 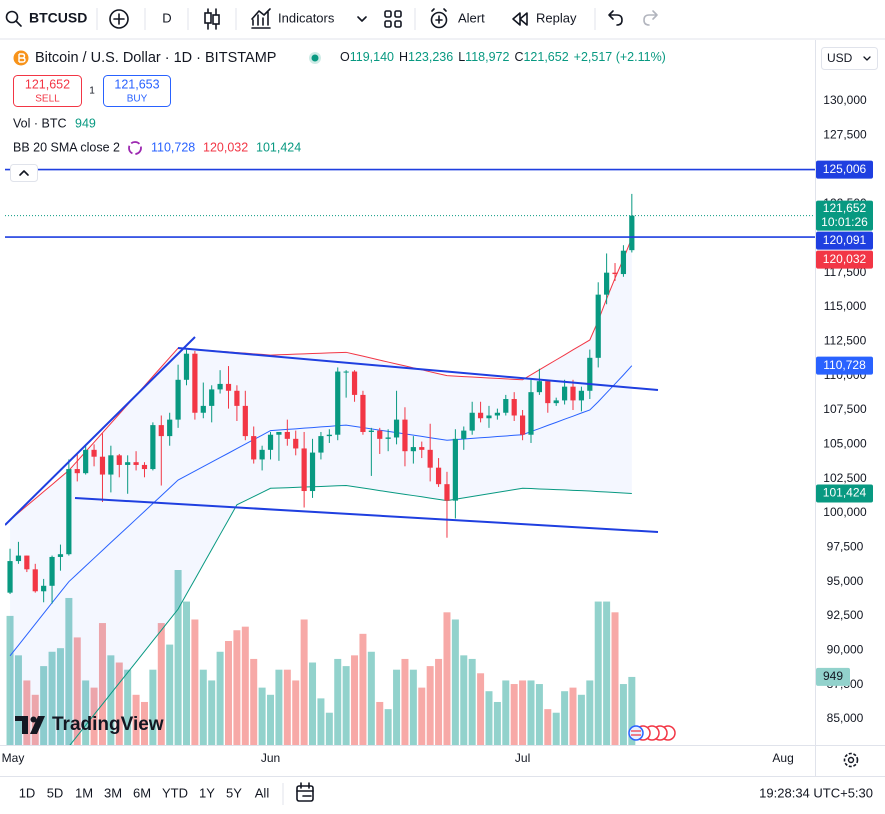 I want to click on currency-selector: USD, so click(x=849, y=58).